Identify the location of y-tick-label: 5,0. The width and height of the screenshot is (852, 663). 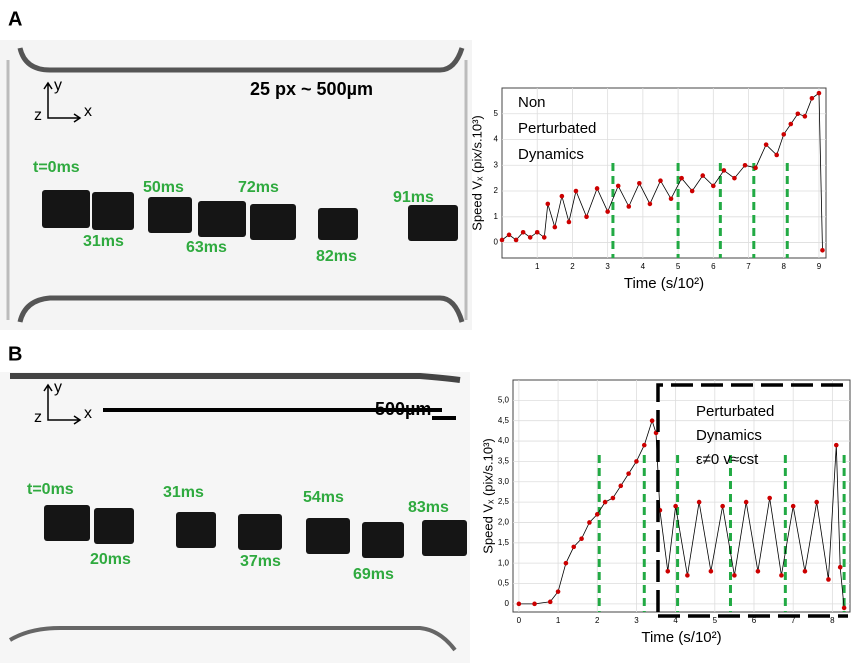
(504, 399).